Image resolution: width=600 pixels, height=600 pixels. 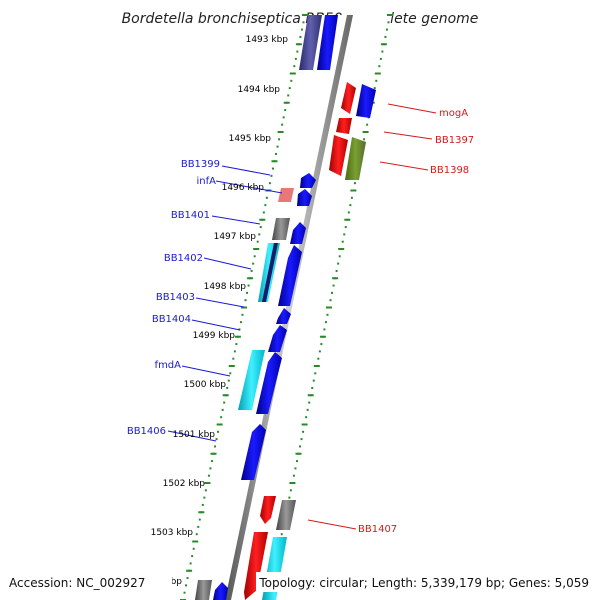 What do you see at coordinates (344, 126) in the screenshot?
I see `gene-BB1397` at bounding box center [344, 126].